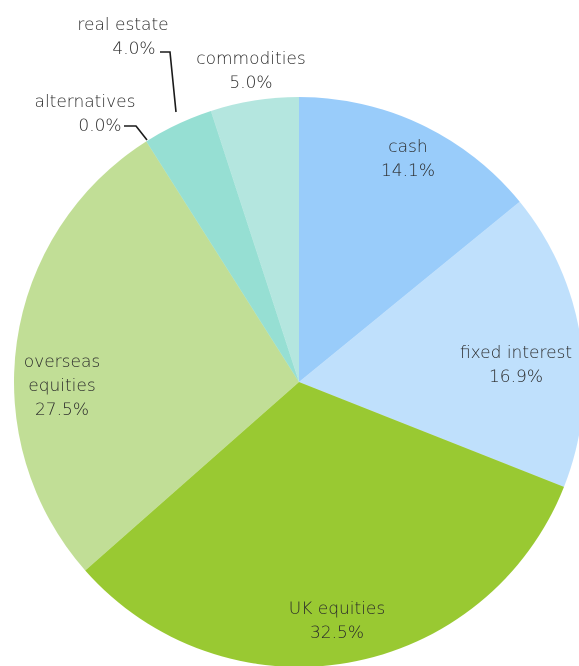 The width and height of the screenshot is (579, 666). What do you see at coordinates (516, 365) in the screenshot?
I see `slice-label-fixed-interest: fixed interest 16.9%` at bounding box center [516, 365].